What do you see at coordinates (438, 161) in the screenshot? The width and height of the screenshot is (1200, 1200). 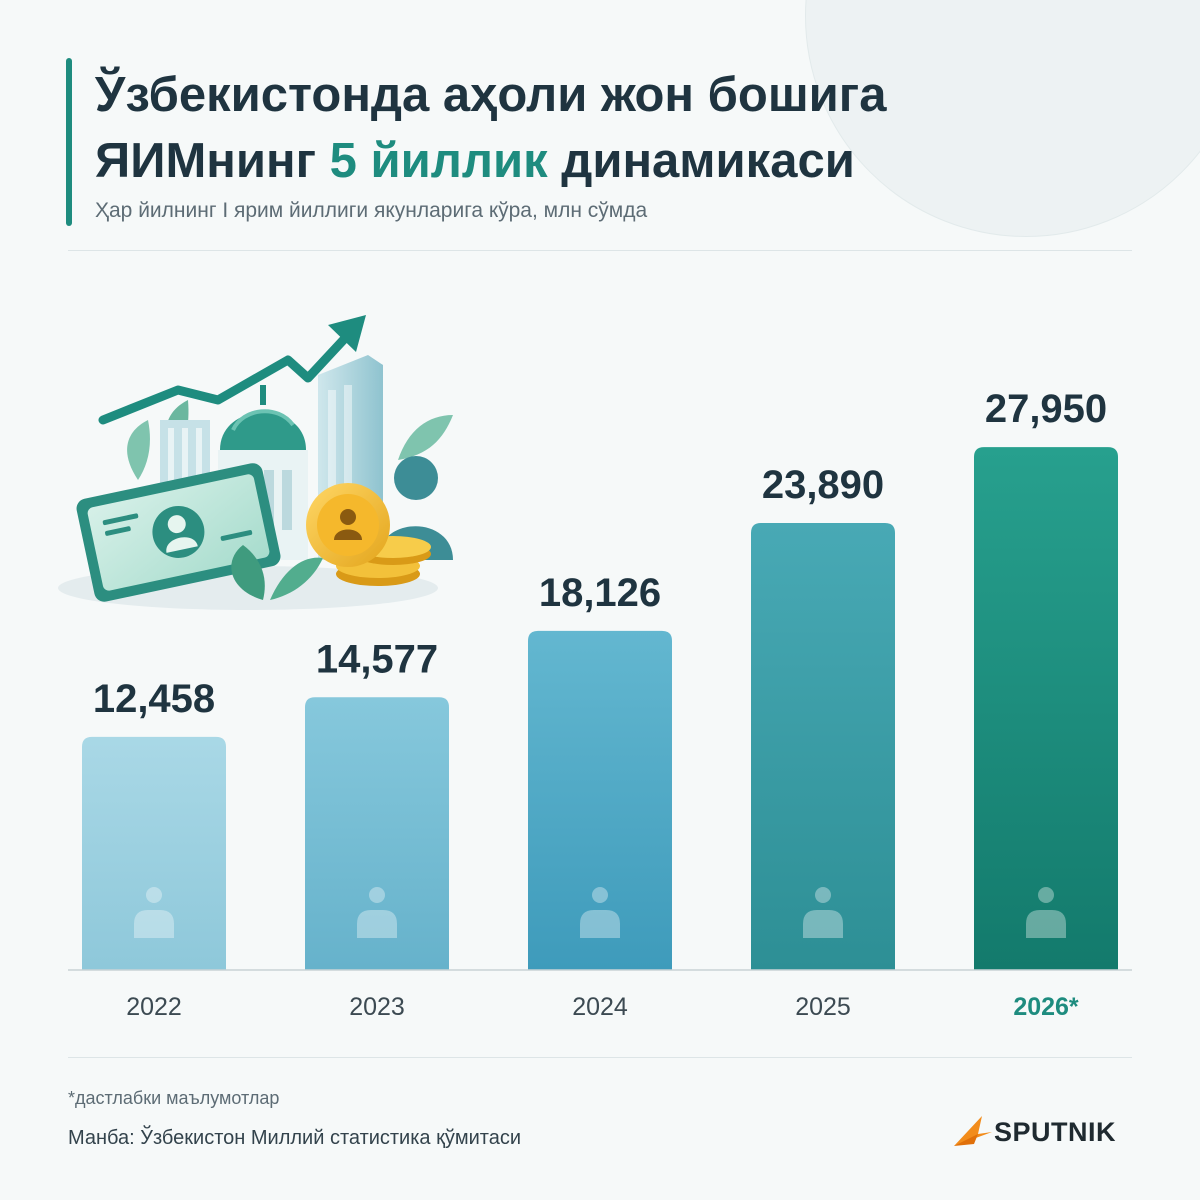 I see `title-highlight: 5 йиллик` at bounding box center [438, 161].